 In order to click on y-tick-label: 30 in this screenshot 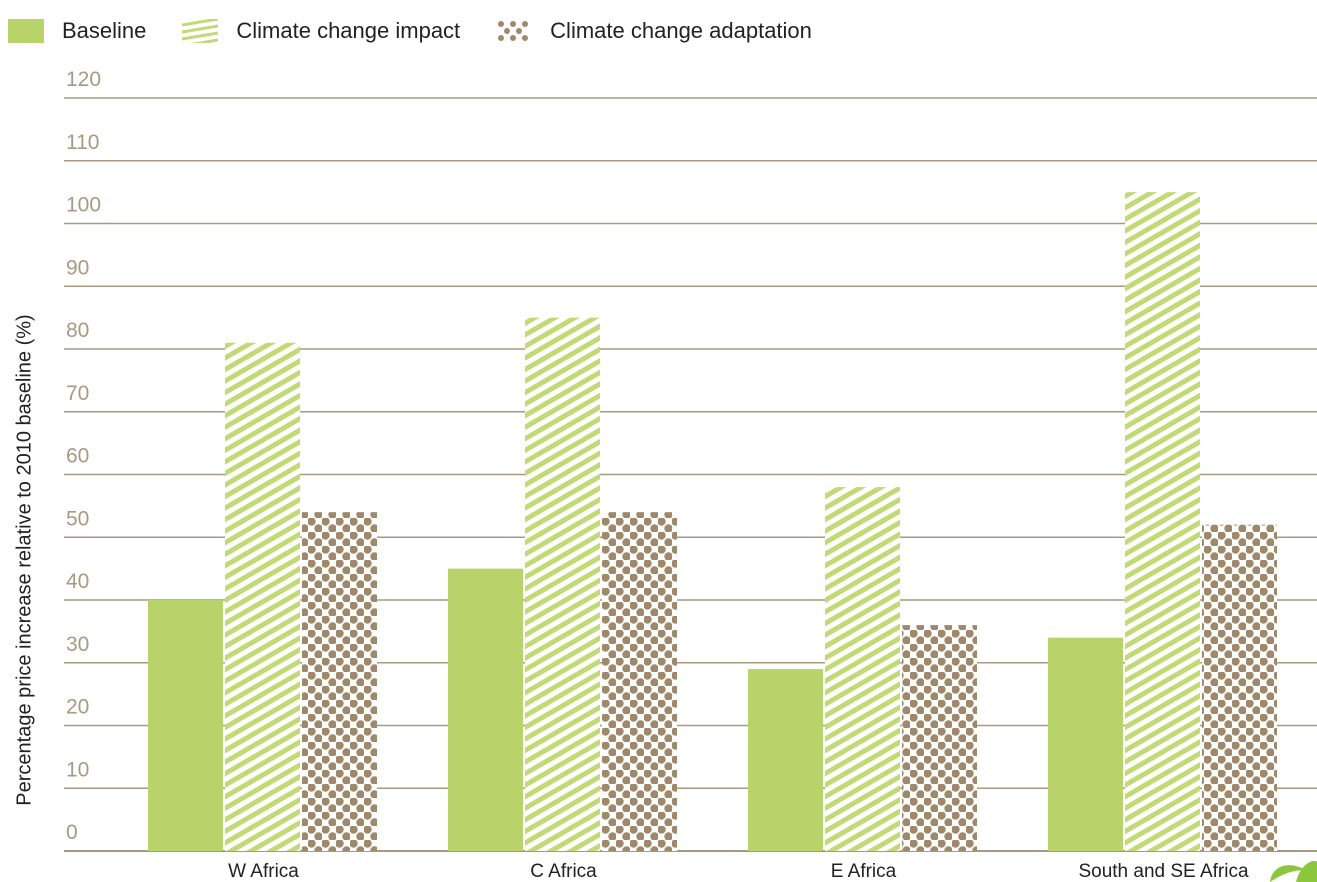, I will do `click(77, 644)`.